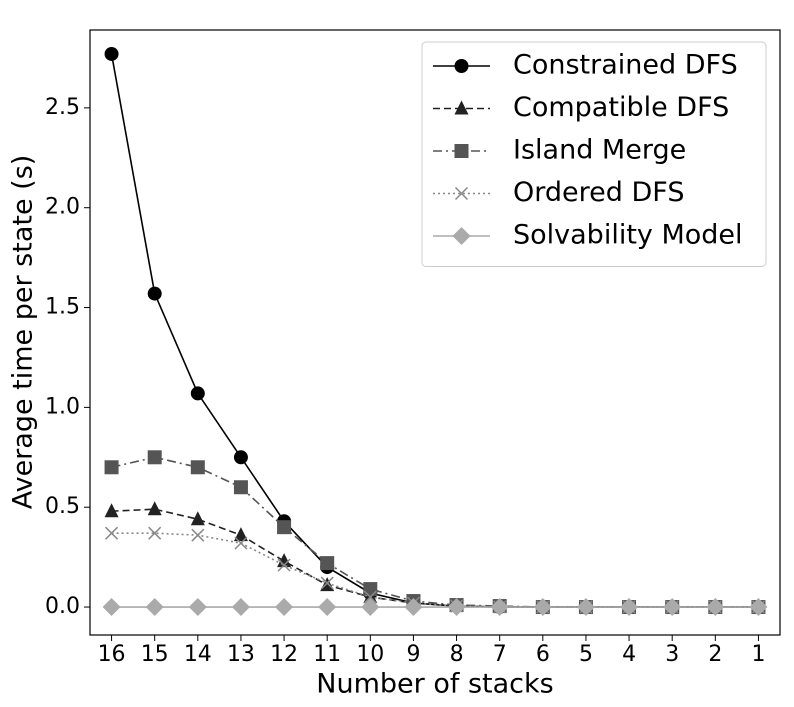 The height and width of the screenshot is (707, 794). What do you see at coordinates (62, 307) in the screenshot?
I see `y-tick-label: 1.5` at bounding box center [62, 307].